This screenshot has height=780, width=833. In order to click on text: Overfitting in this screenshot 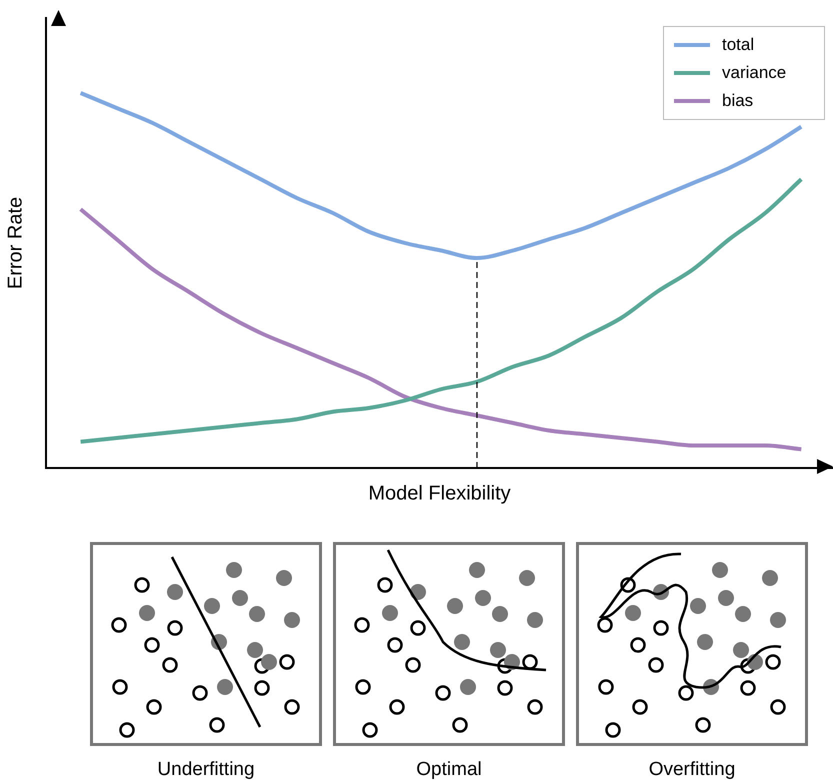, I will do `click(692, 769)`.